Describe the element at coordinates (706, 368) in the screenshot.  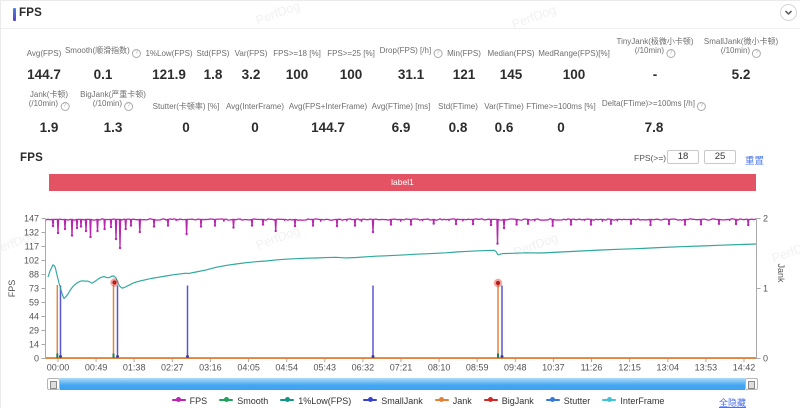
I see `svg-text: 13:53` at that location.